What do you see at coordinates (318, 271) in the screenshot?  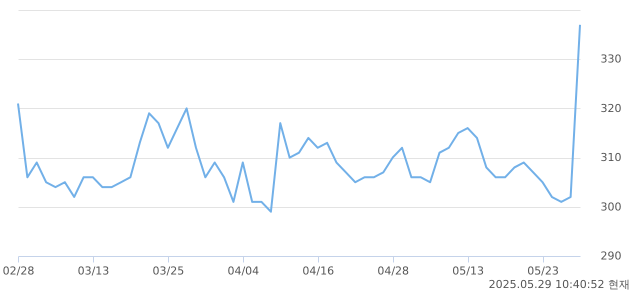 I see `x-tick-label: 04/16` at bounding box center [318, 271].